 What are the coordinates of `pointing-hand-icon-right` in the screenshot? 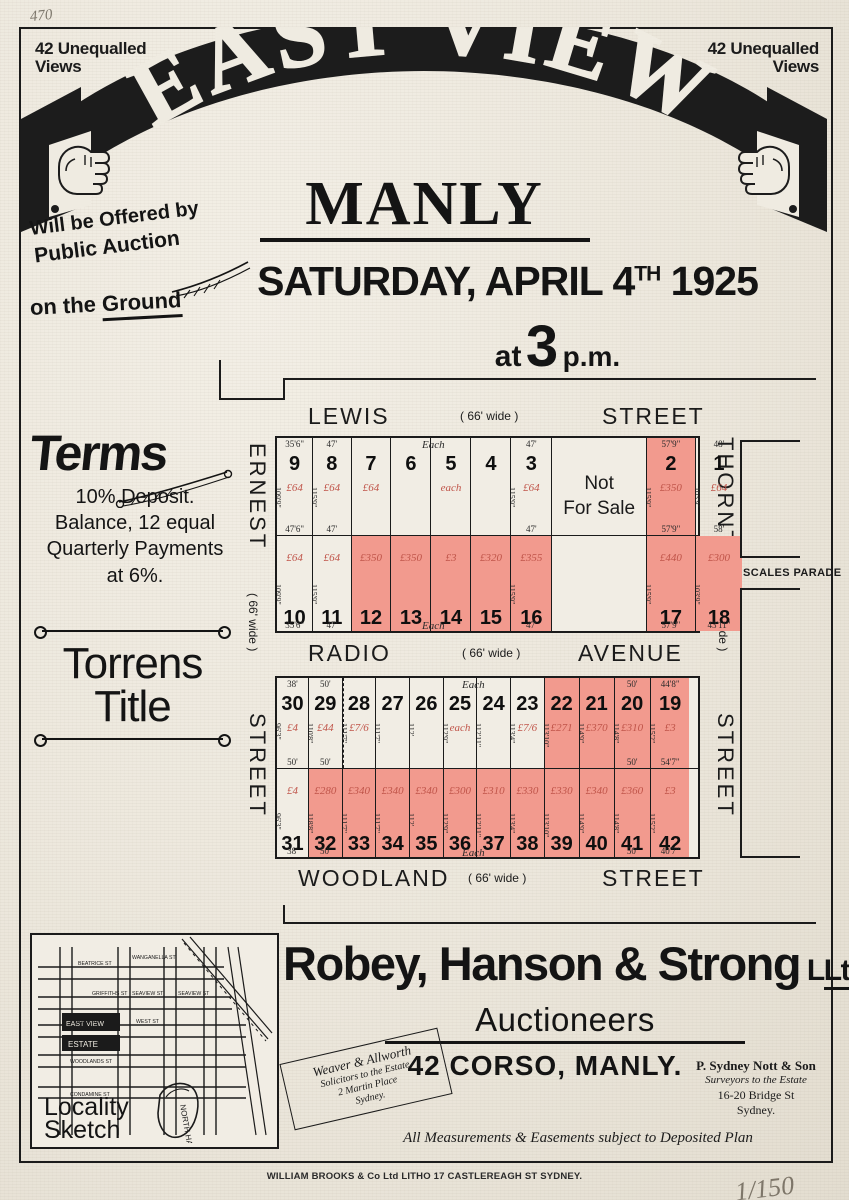 It's located at (763, 170).